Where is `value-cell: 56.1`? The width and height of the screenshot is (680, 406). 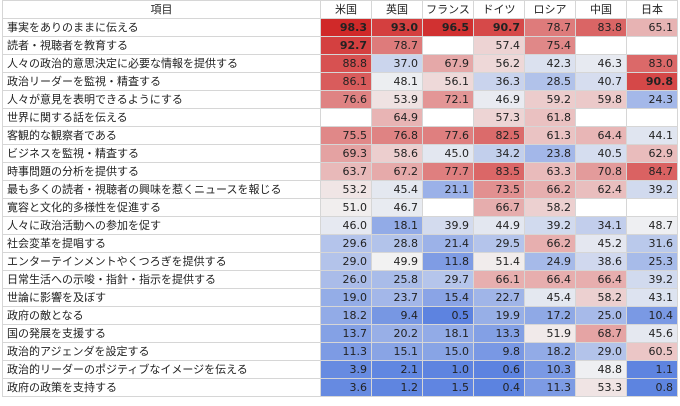 value-cell: 56.1 is located at coordinates (448, 81).